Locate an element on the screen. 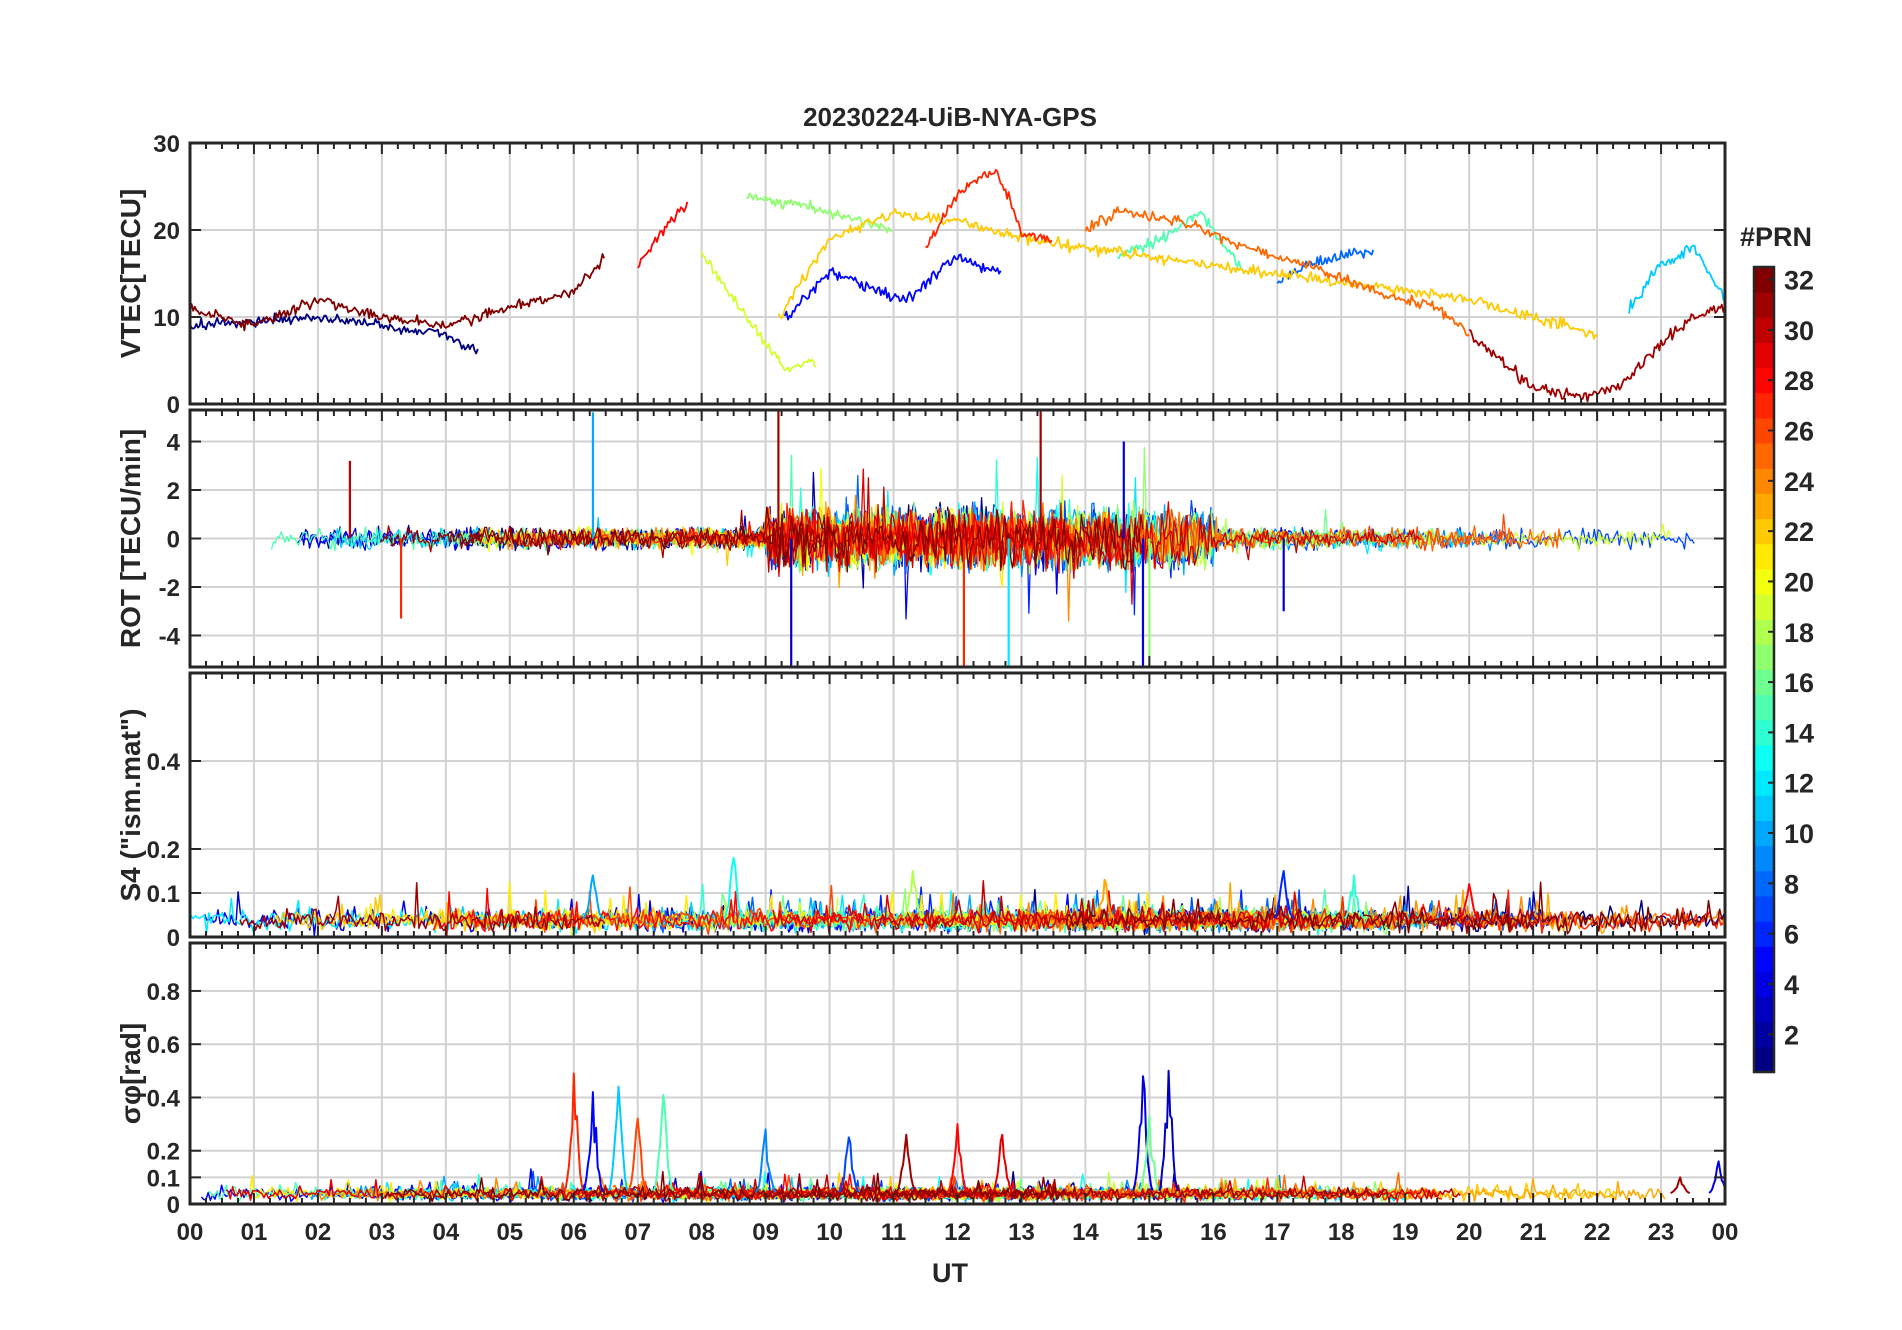 This screenshot has width=1902, height=1330. x-tick-label: 04 is located at coordinates (445, 1232).